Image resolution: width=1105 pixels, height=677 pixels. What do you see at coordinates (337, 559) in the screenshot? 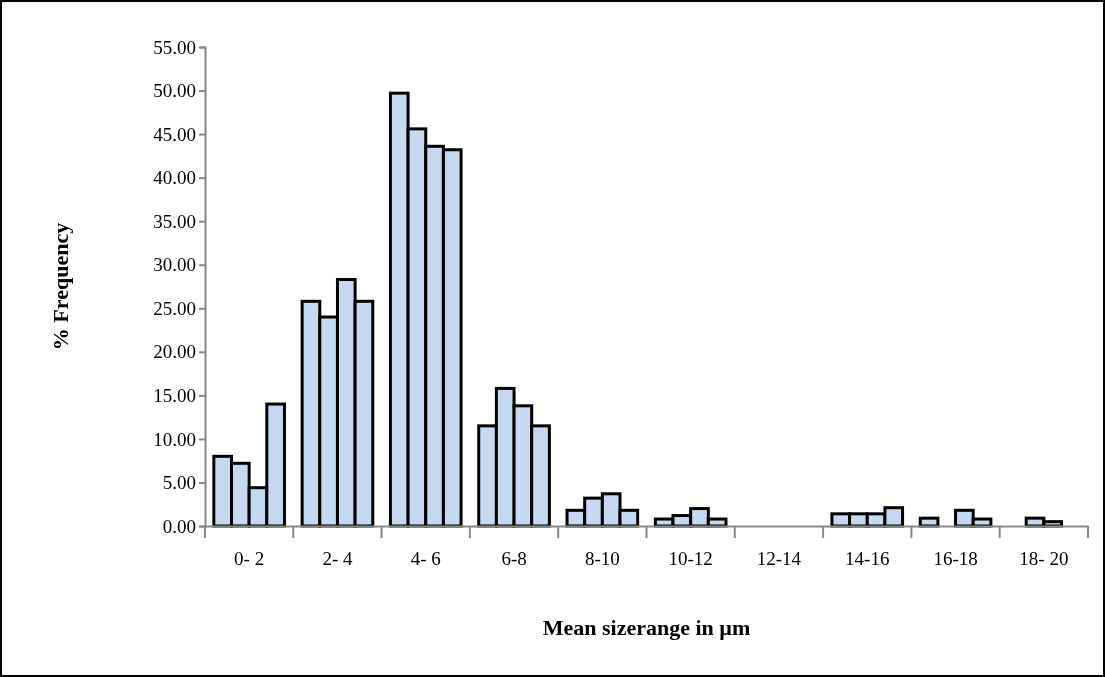
I see `x-tick-label: 2- 4` at bounding box center [337, 559].